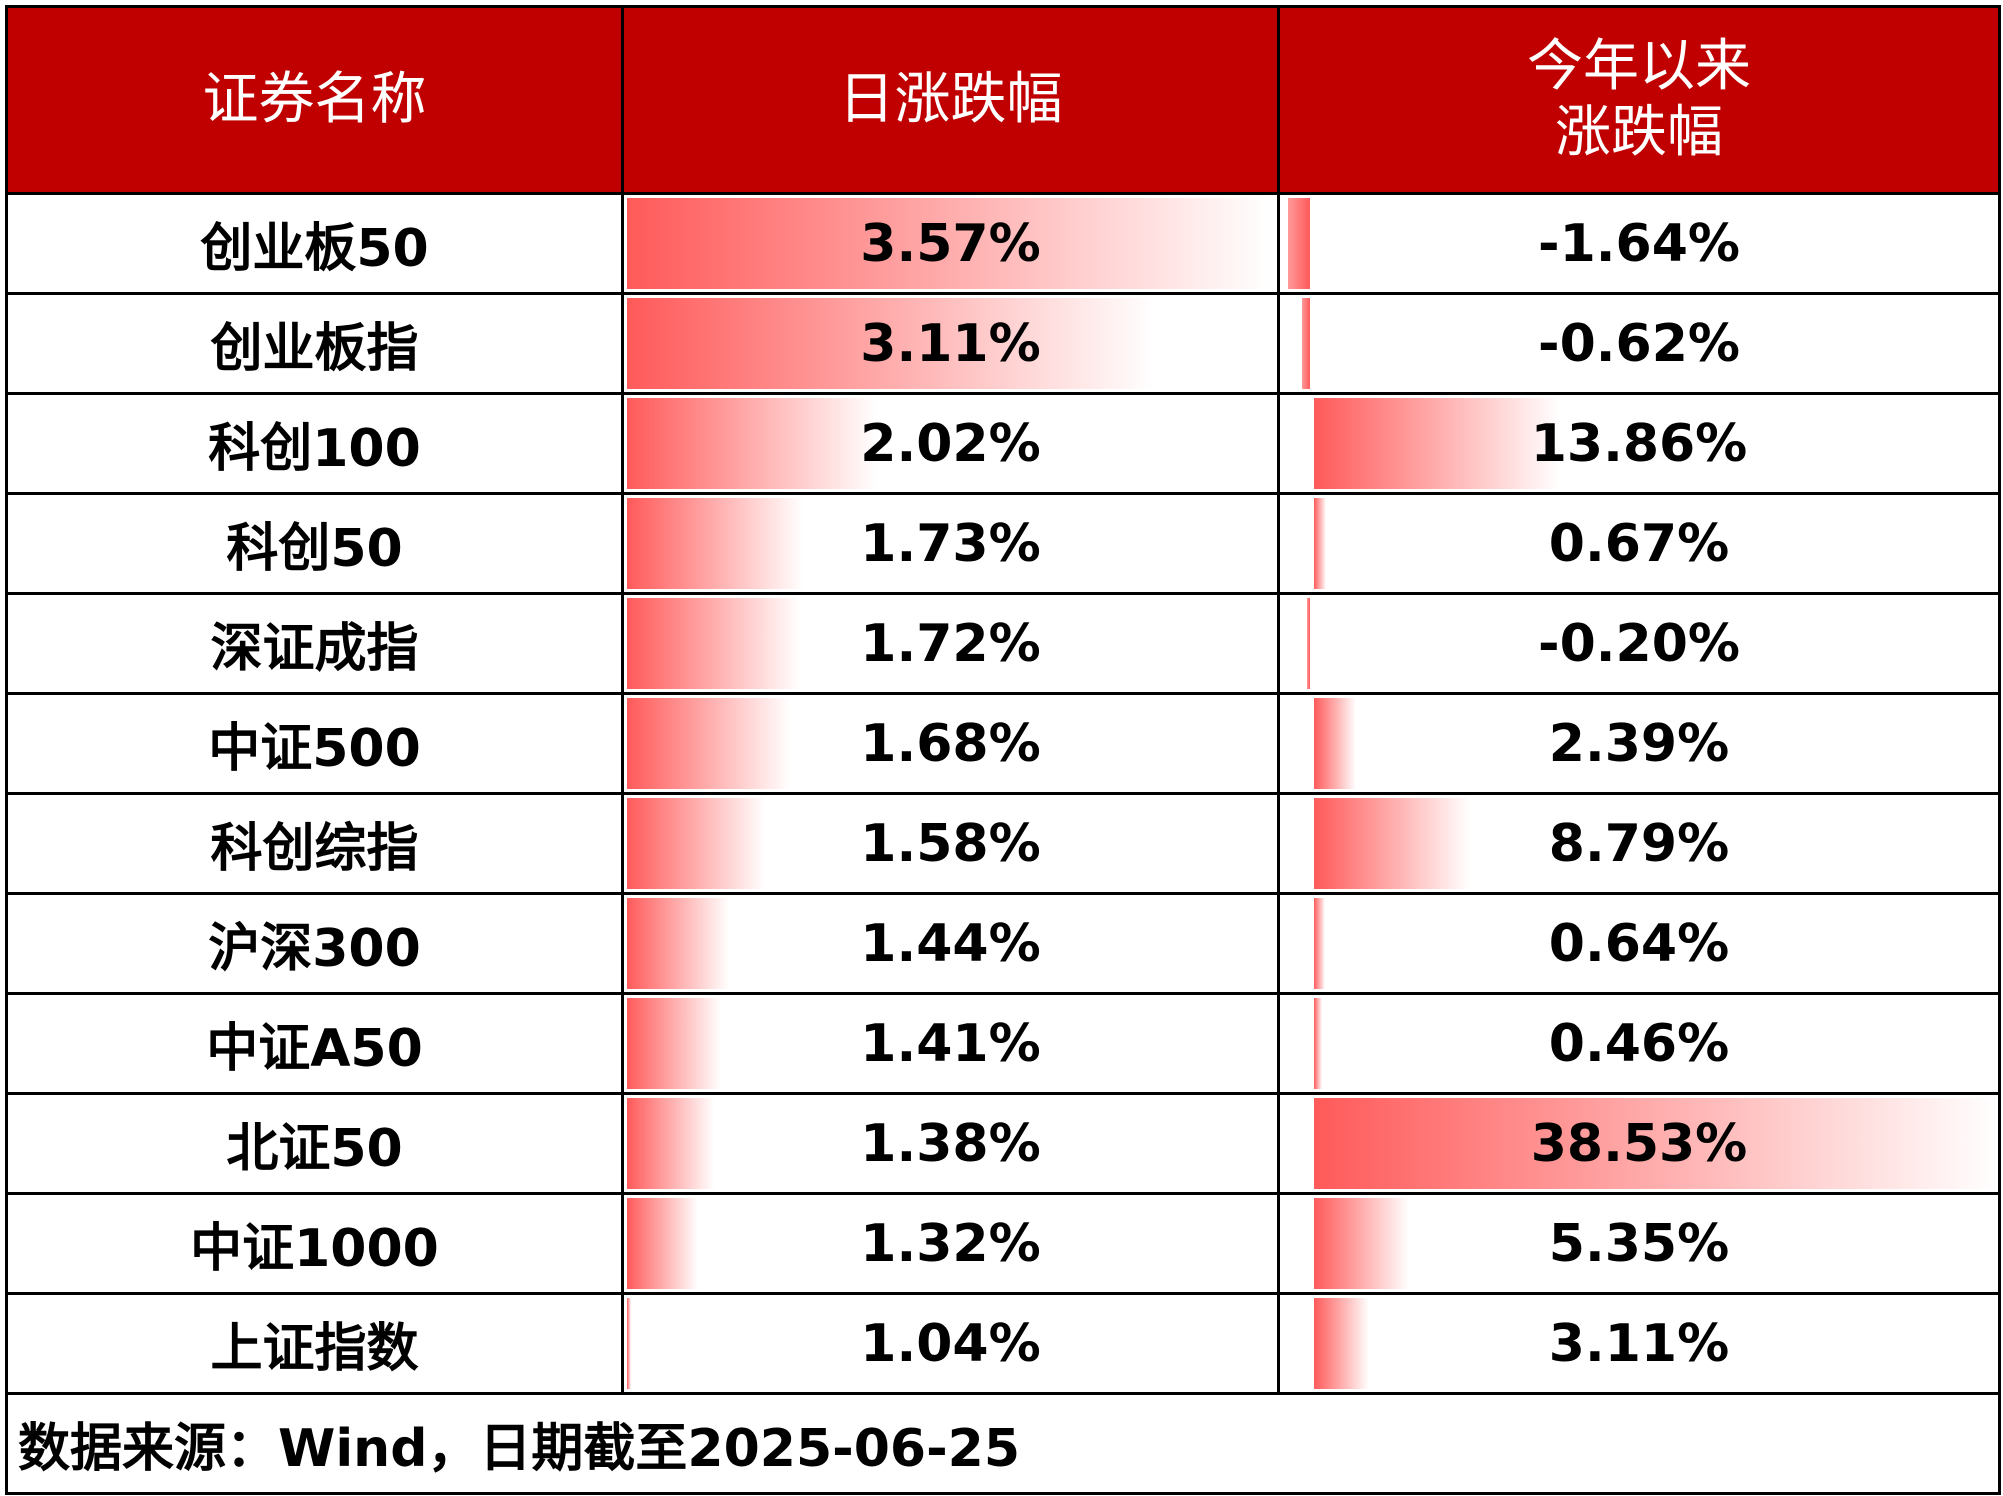 The image size is (2003, 1496). What do you see at coordinates (314, 843) in the screenshot?
I see `security-name: 科创综指` at bounding box center [314, 843].